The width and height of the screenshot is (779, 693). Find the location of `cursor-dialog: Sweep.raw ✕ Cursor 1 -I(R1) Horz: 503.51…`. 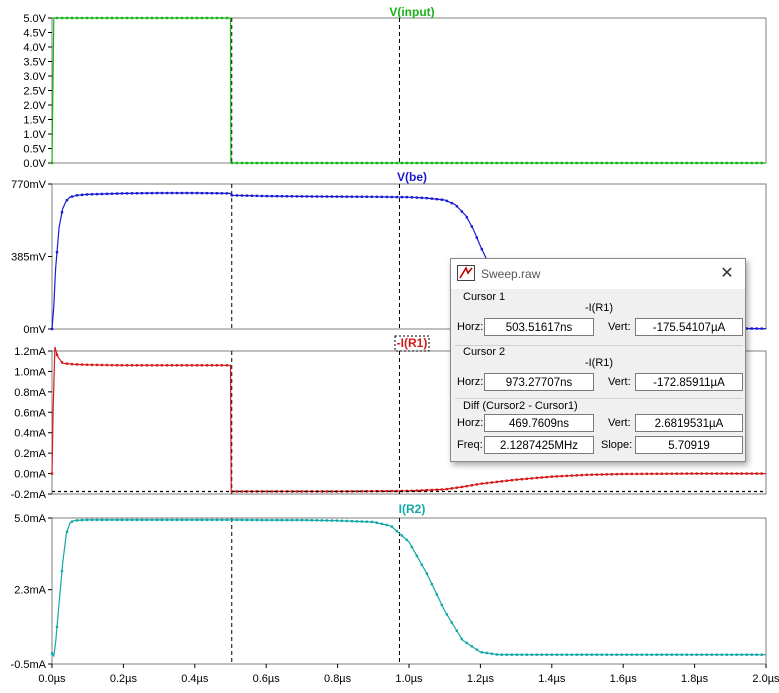

cursor-dialog: Sweep.raw ✕ Cursor 1 -I(R1) Horz: 503.51… is located at coordinates (598, 360).